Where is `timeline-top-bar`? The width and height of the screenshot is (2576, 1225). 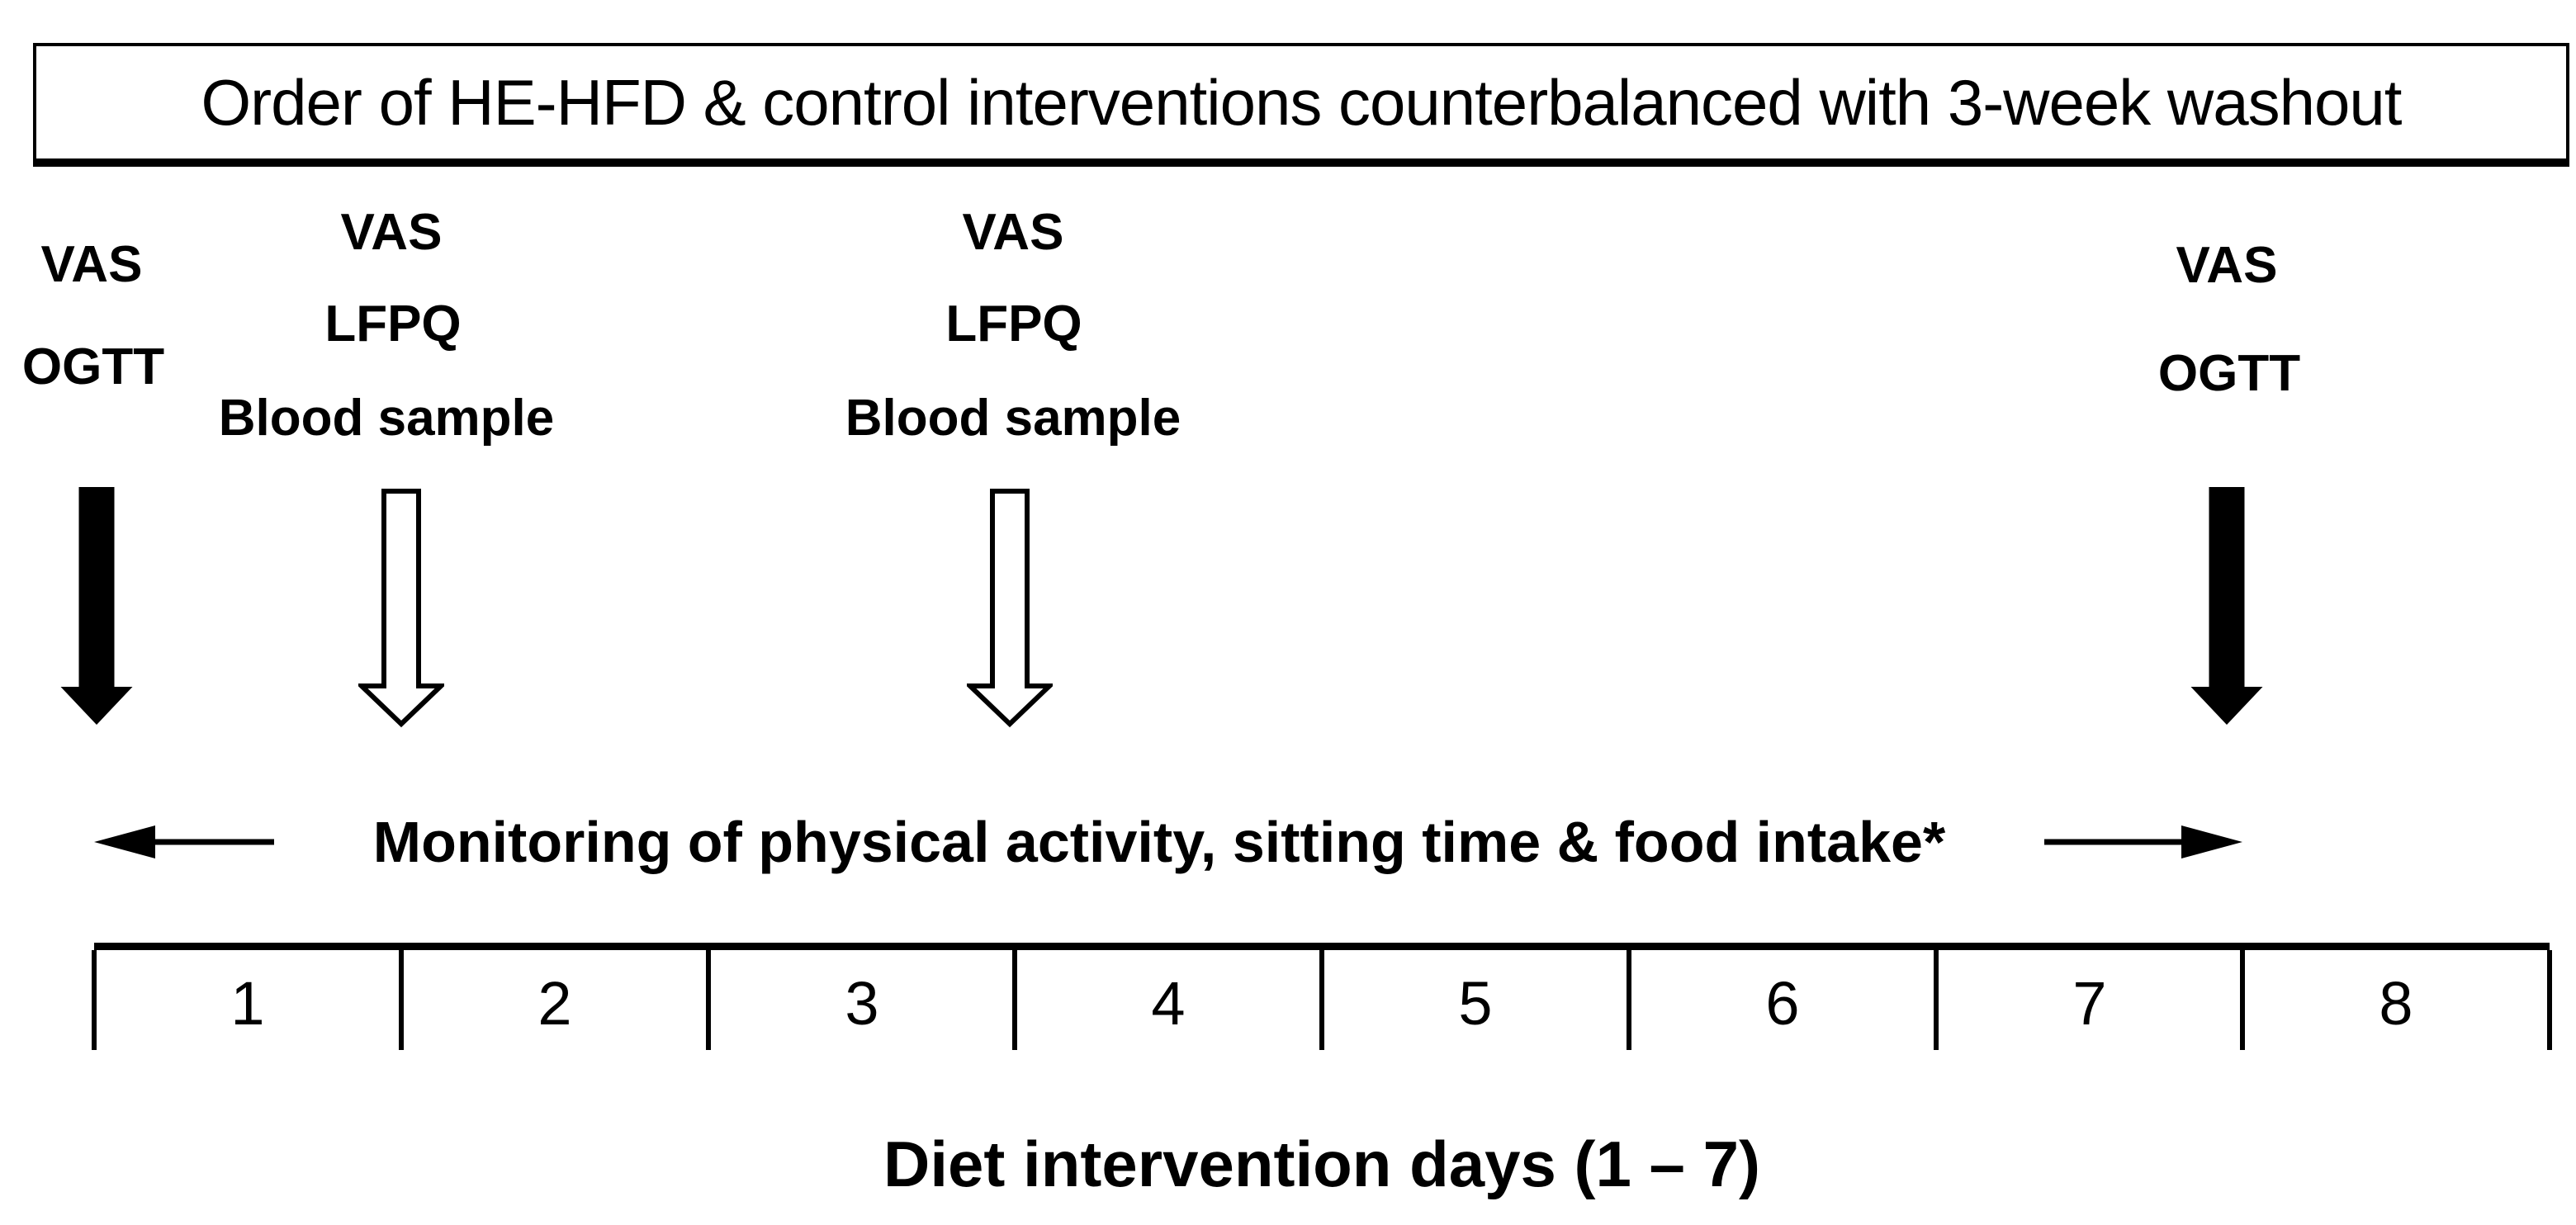 timeline-top-bar is located at coordinates (1322, 946).